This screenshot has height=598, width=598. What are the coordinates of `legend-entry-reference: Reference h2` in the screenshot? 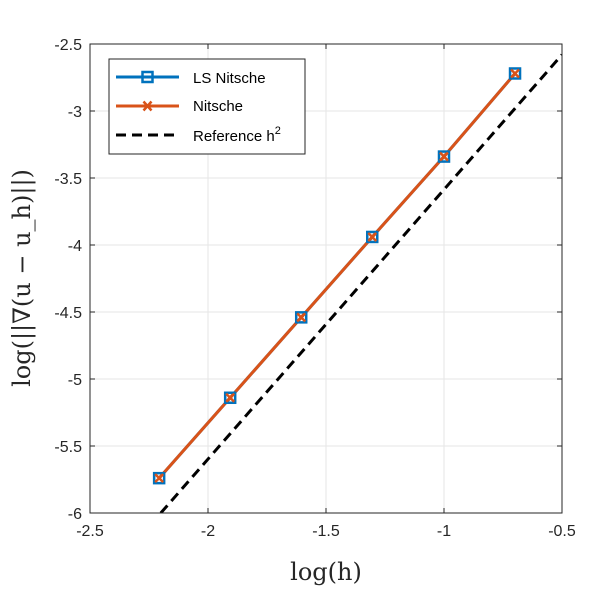 It's located at (198, 135).